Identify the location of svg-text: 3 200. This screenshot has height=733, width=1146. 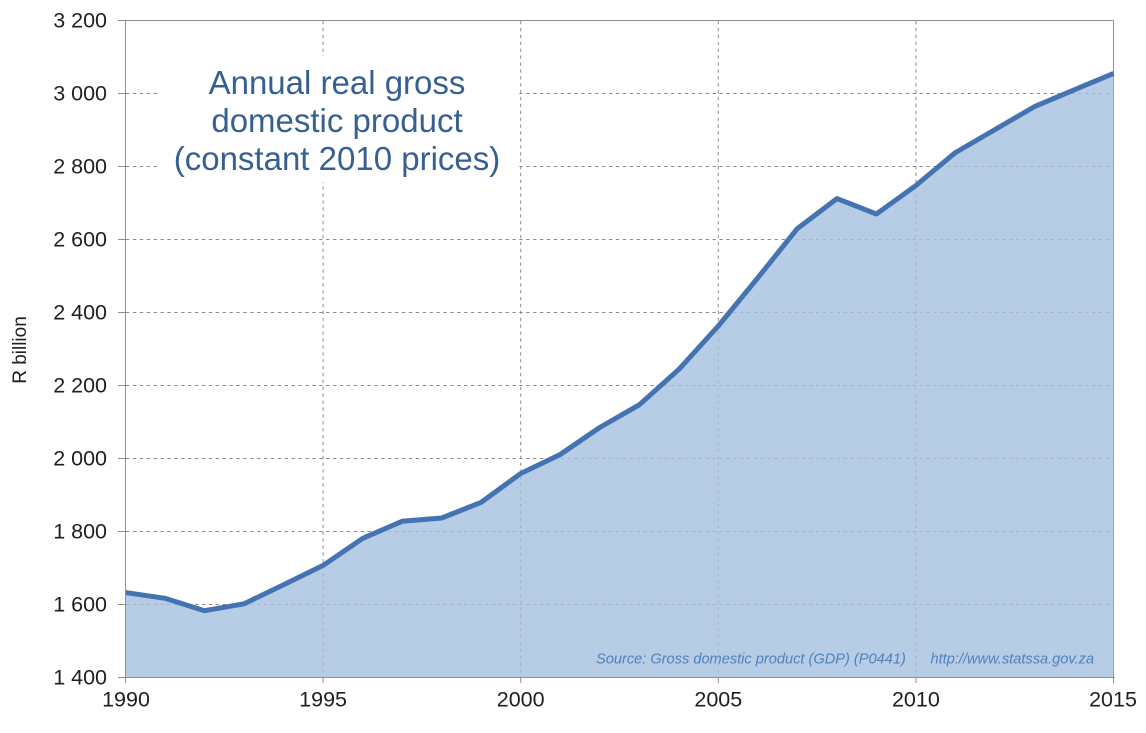
(80, 21).